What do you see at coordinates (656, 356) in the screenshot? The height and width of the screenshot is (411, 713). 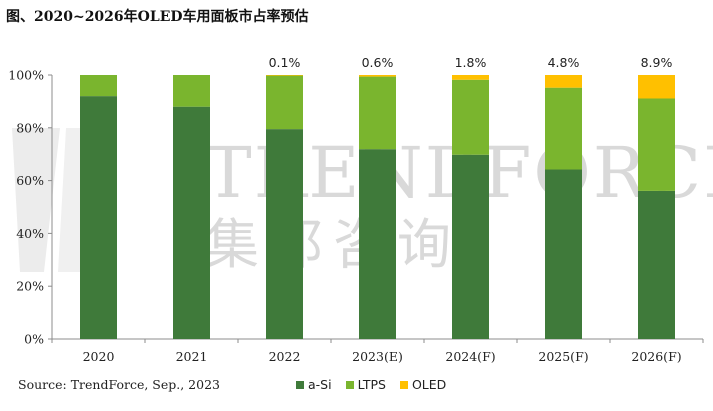 I see `x-tick-label: 2026(F)` at bounding box center [656, 356].